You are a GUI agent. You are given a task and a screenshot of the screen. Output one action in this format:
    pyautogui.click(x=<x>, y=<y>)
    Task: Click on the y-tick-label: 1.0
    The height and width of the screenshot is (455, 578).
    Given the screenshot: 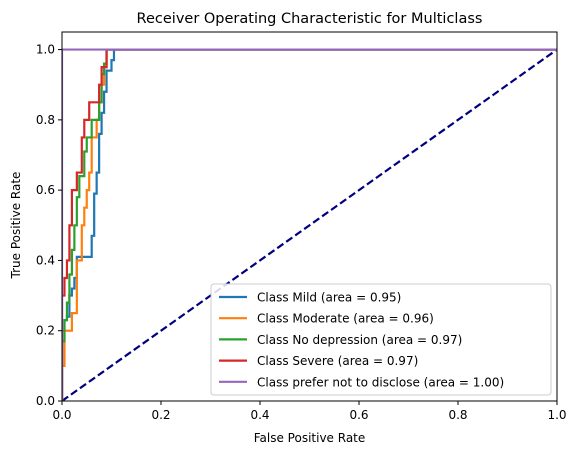 What is the action you would take?
    pyautogui.click(x=45, y=50)
    